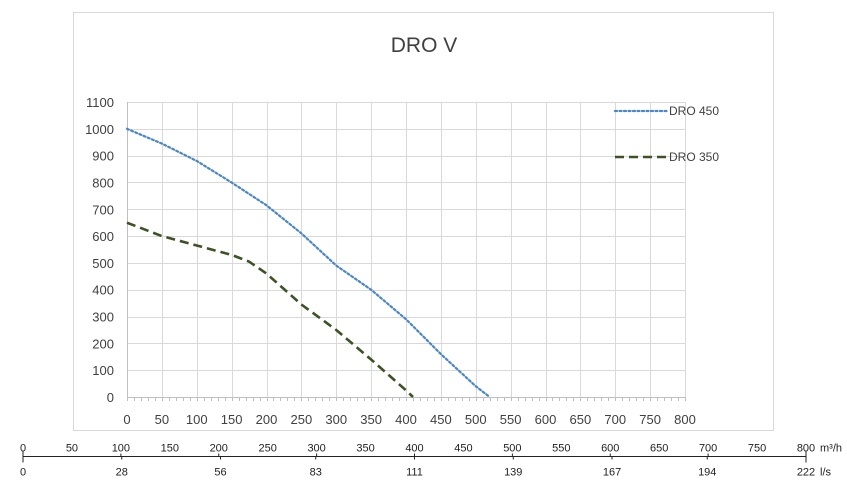  Describe the element at coordinates (694, 111) in the screenshot. I see `legend-label: DRO 450` at that location.